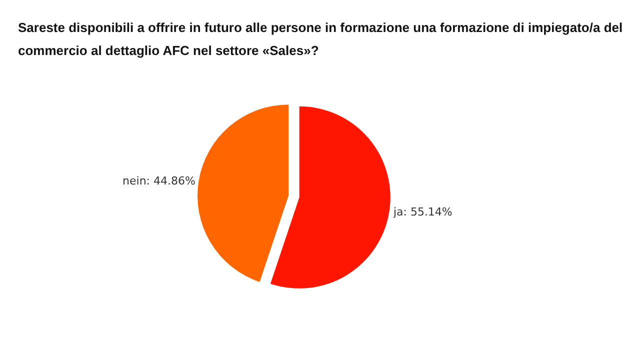  Describe the element at coordinates (422, 212) in the screenshot. I see `slice-label: ja: 55.14%` at that location.